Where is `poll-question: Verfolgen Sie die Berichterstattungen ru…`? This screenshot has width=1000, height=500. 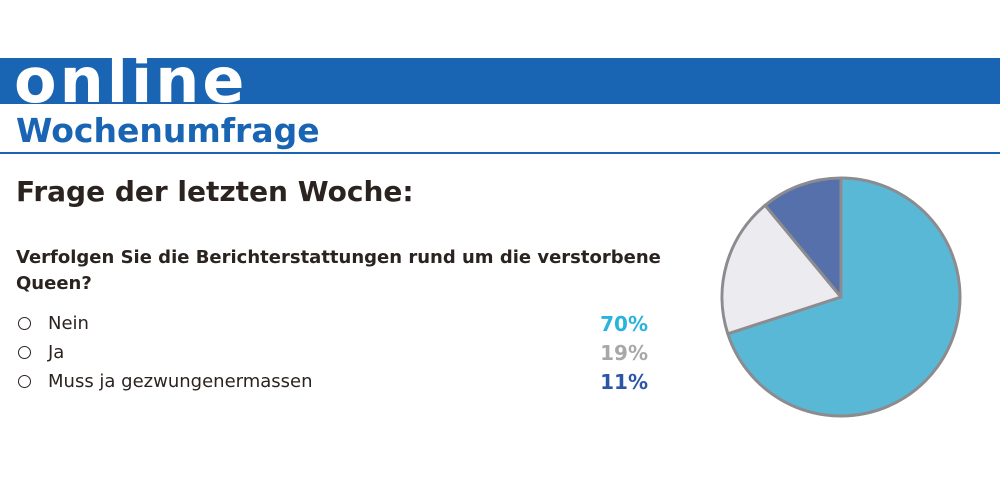
poll-question: Verfolgen Sie die Berichterstattungen ru… is located at coordinates (338, 270).